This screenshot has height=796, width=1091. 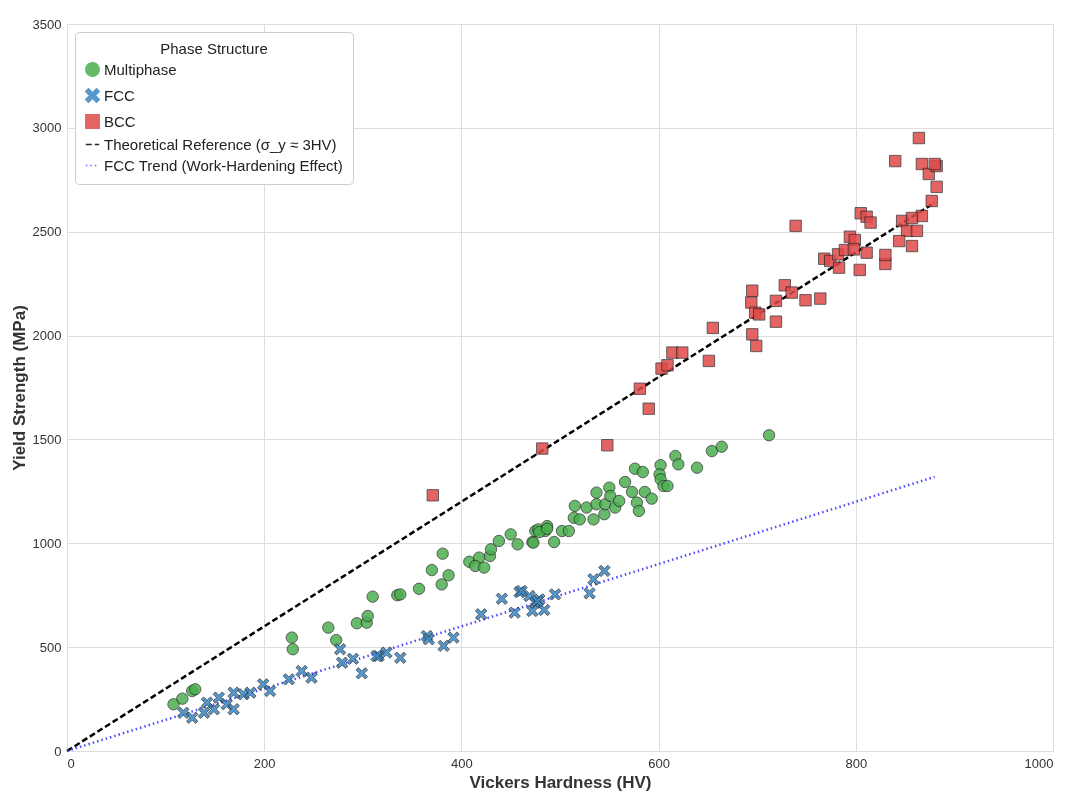 What do you see at coordinates (659, 763) in the screenshot?
I see `x-tick-label: 600` at bounding box center [659, 763].